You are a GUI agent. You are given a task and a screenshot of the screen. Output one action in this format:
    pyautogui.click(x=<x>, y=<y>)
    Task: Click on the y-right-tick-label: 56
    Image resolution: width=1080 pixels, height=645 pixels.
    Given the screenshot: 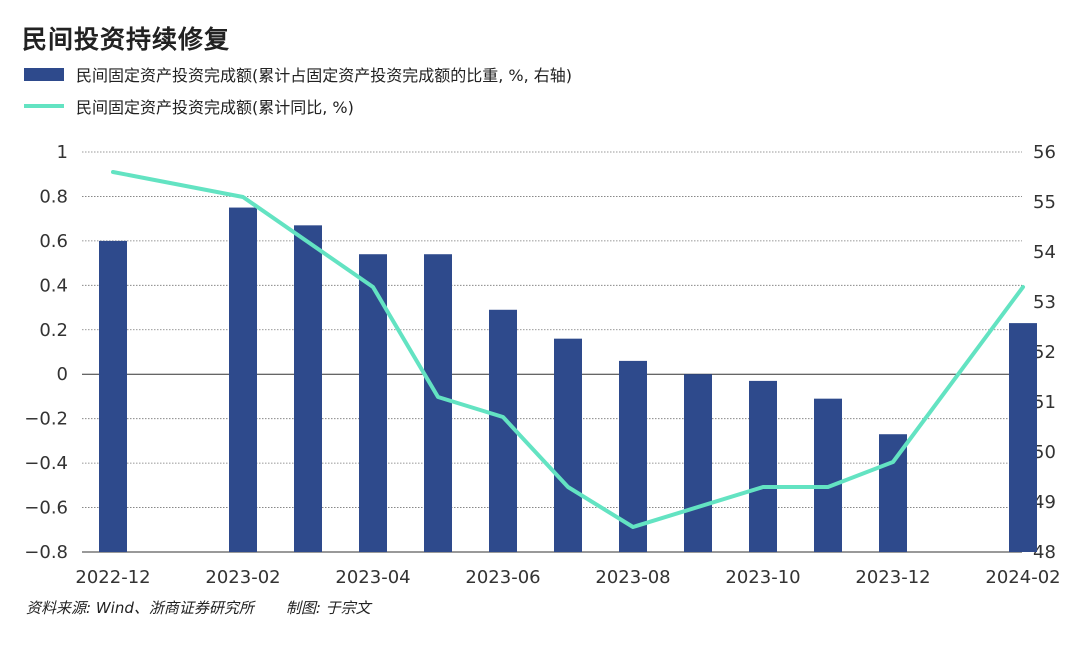 What is the action you would take?
    pyautogui.click(x=1044, y=152)
    